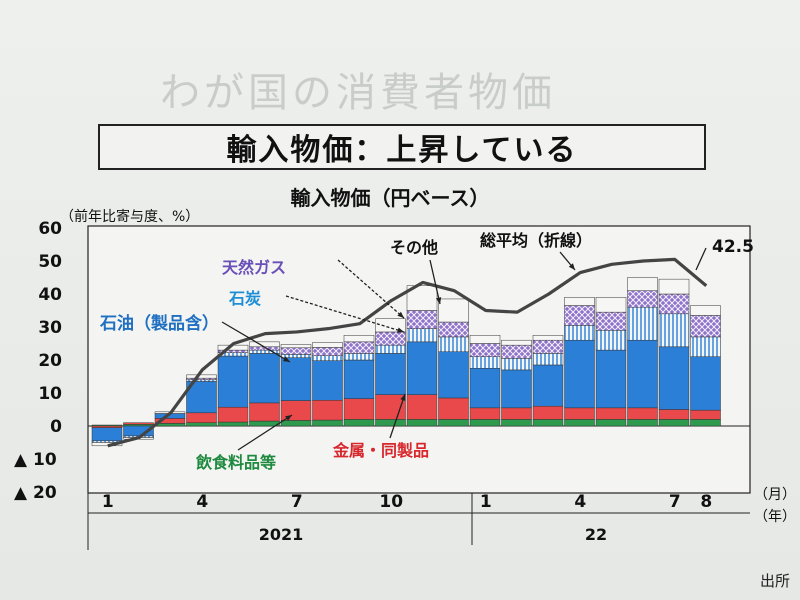  I want to click on x-tick-label: 8, so click(706, 502).